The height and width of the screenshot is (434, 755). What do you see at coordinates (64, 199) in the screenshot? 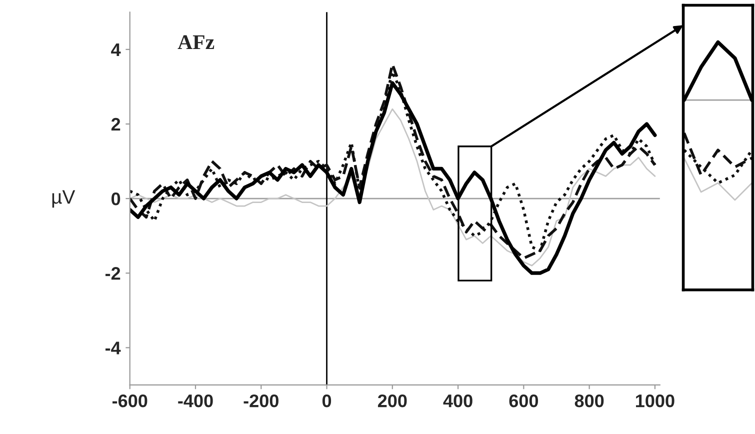
I see `y-axis-title: µV` at bounding box center [64, 199].